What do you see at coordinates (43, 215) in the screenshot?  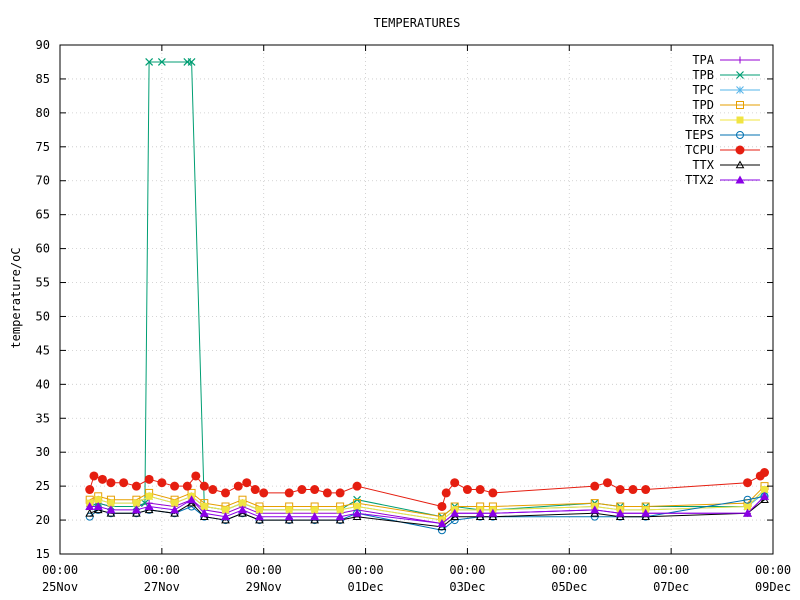 I see `y-tick-label: 65` at bounding box center [43, 215].